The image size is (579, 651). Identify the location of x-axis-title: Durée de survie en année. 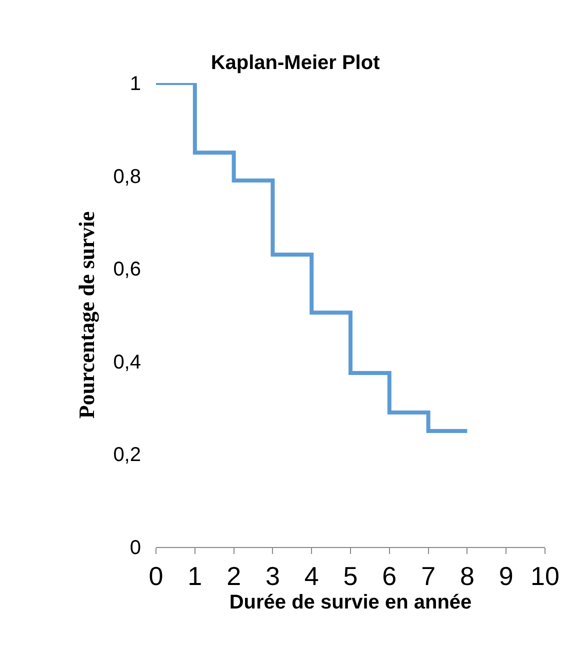
(350, 603).